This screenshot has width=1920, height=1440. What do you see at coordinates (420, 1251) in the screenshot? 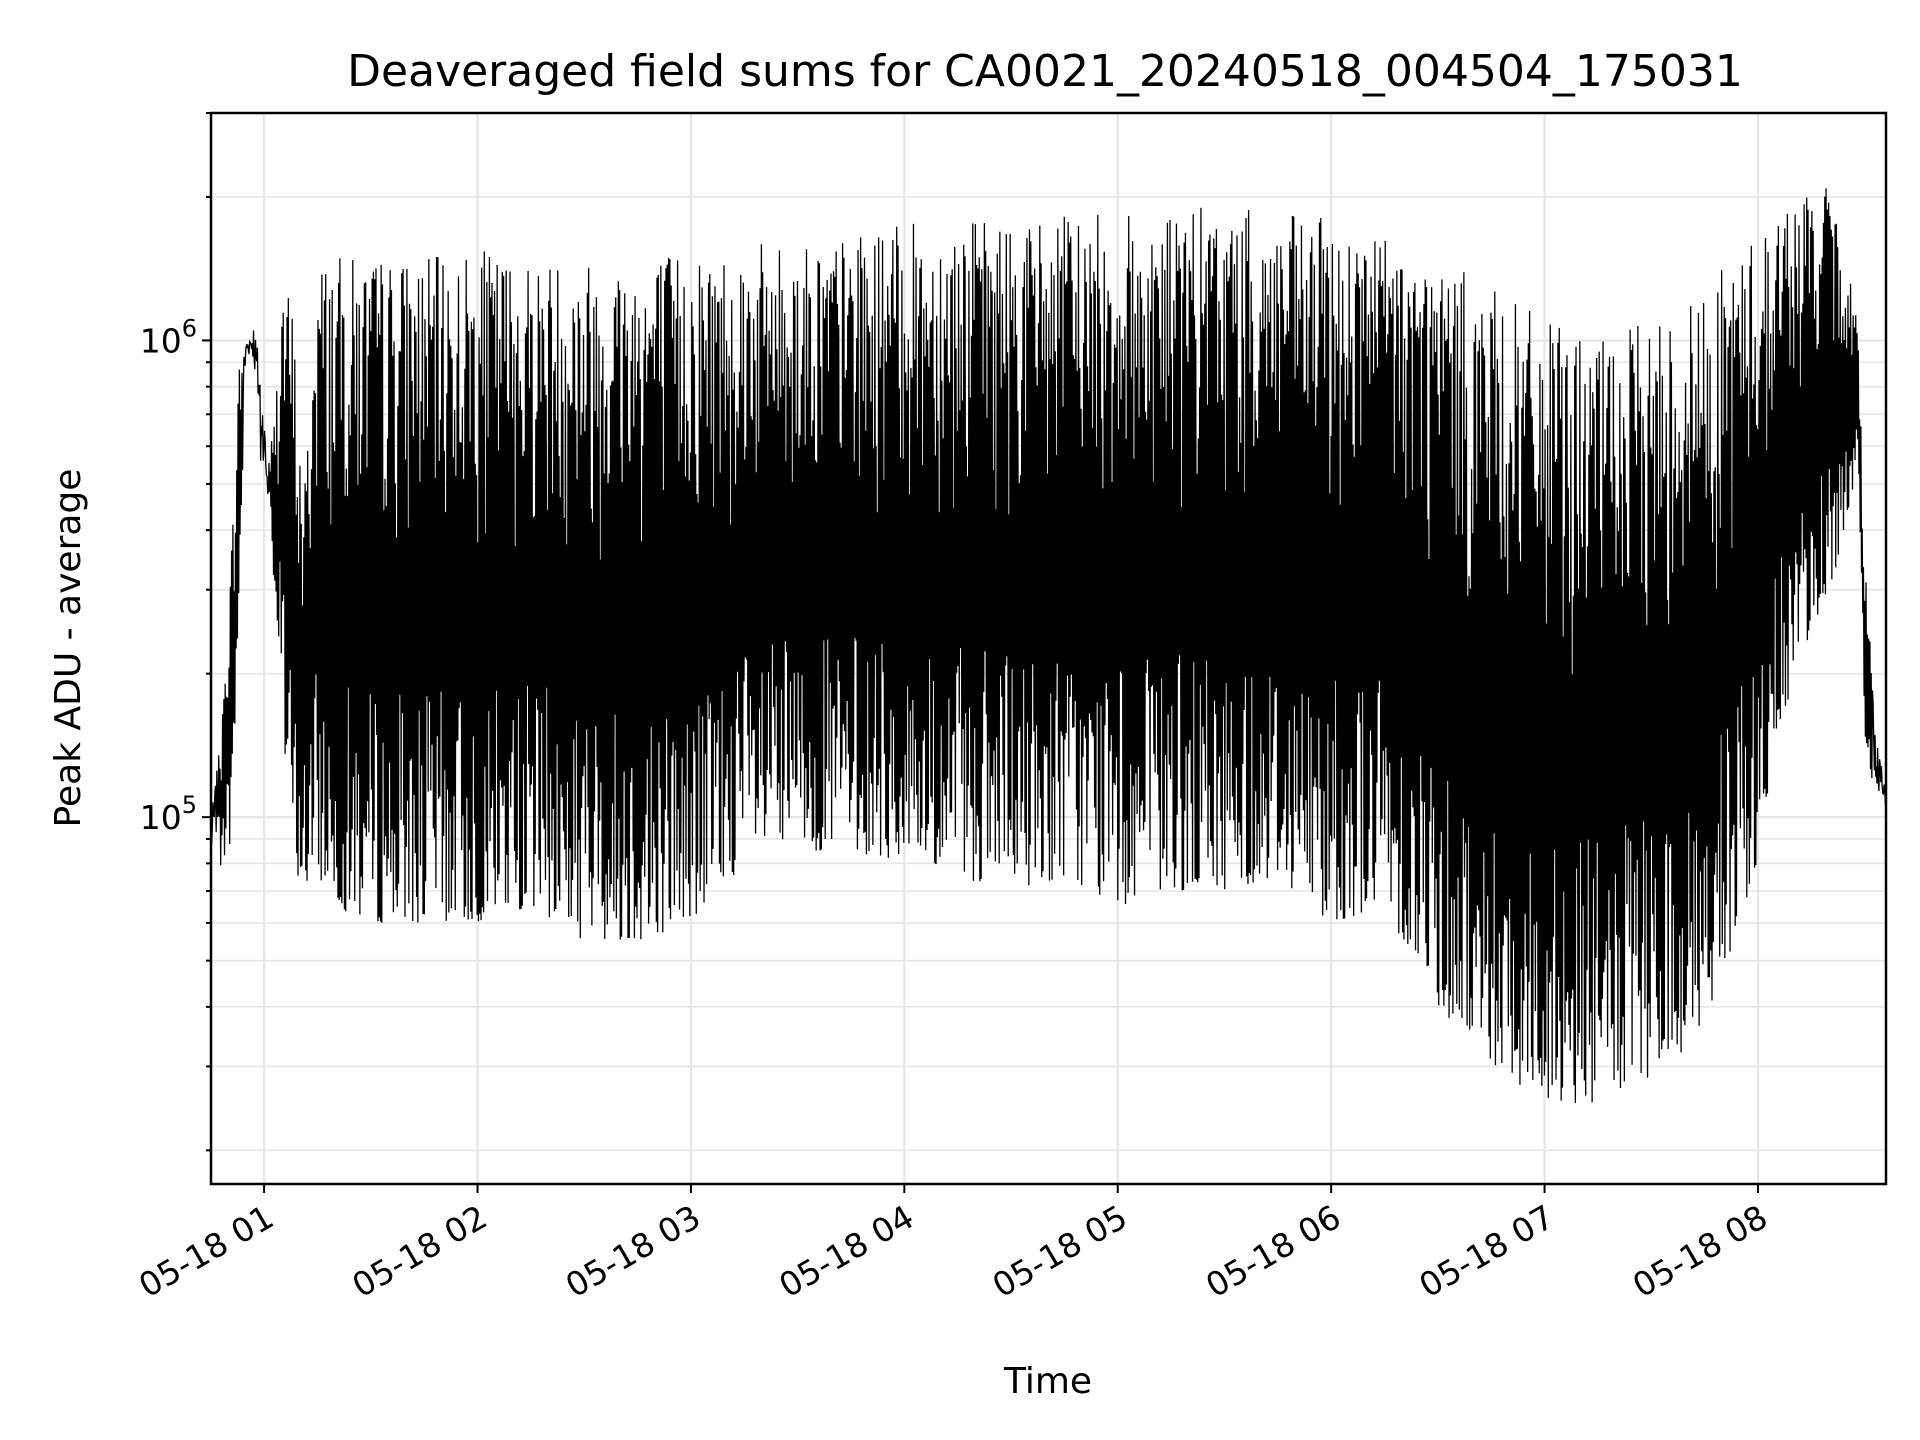
I see `x-tick-label: 05-18 02` at bounding box center [420, 1251].